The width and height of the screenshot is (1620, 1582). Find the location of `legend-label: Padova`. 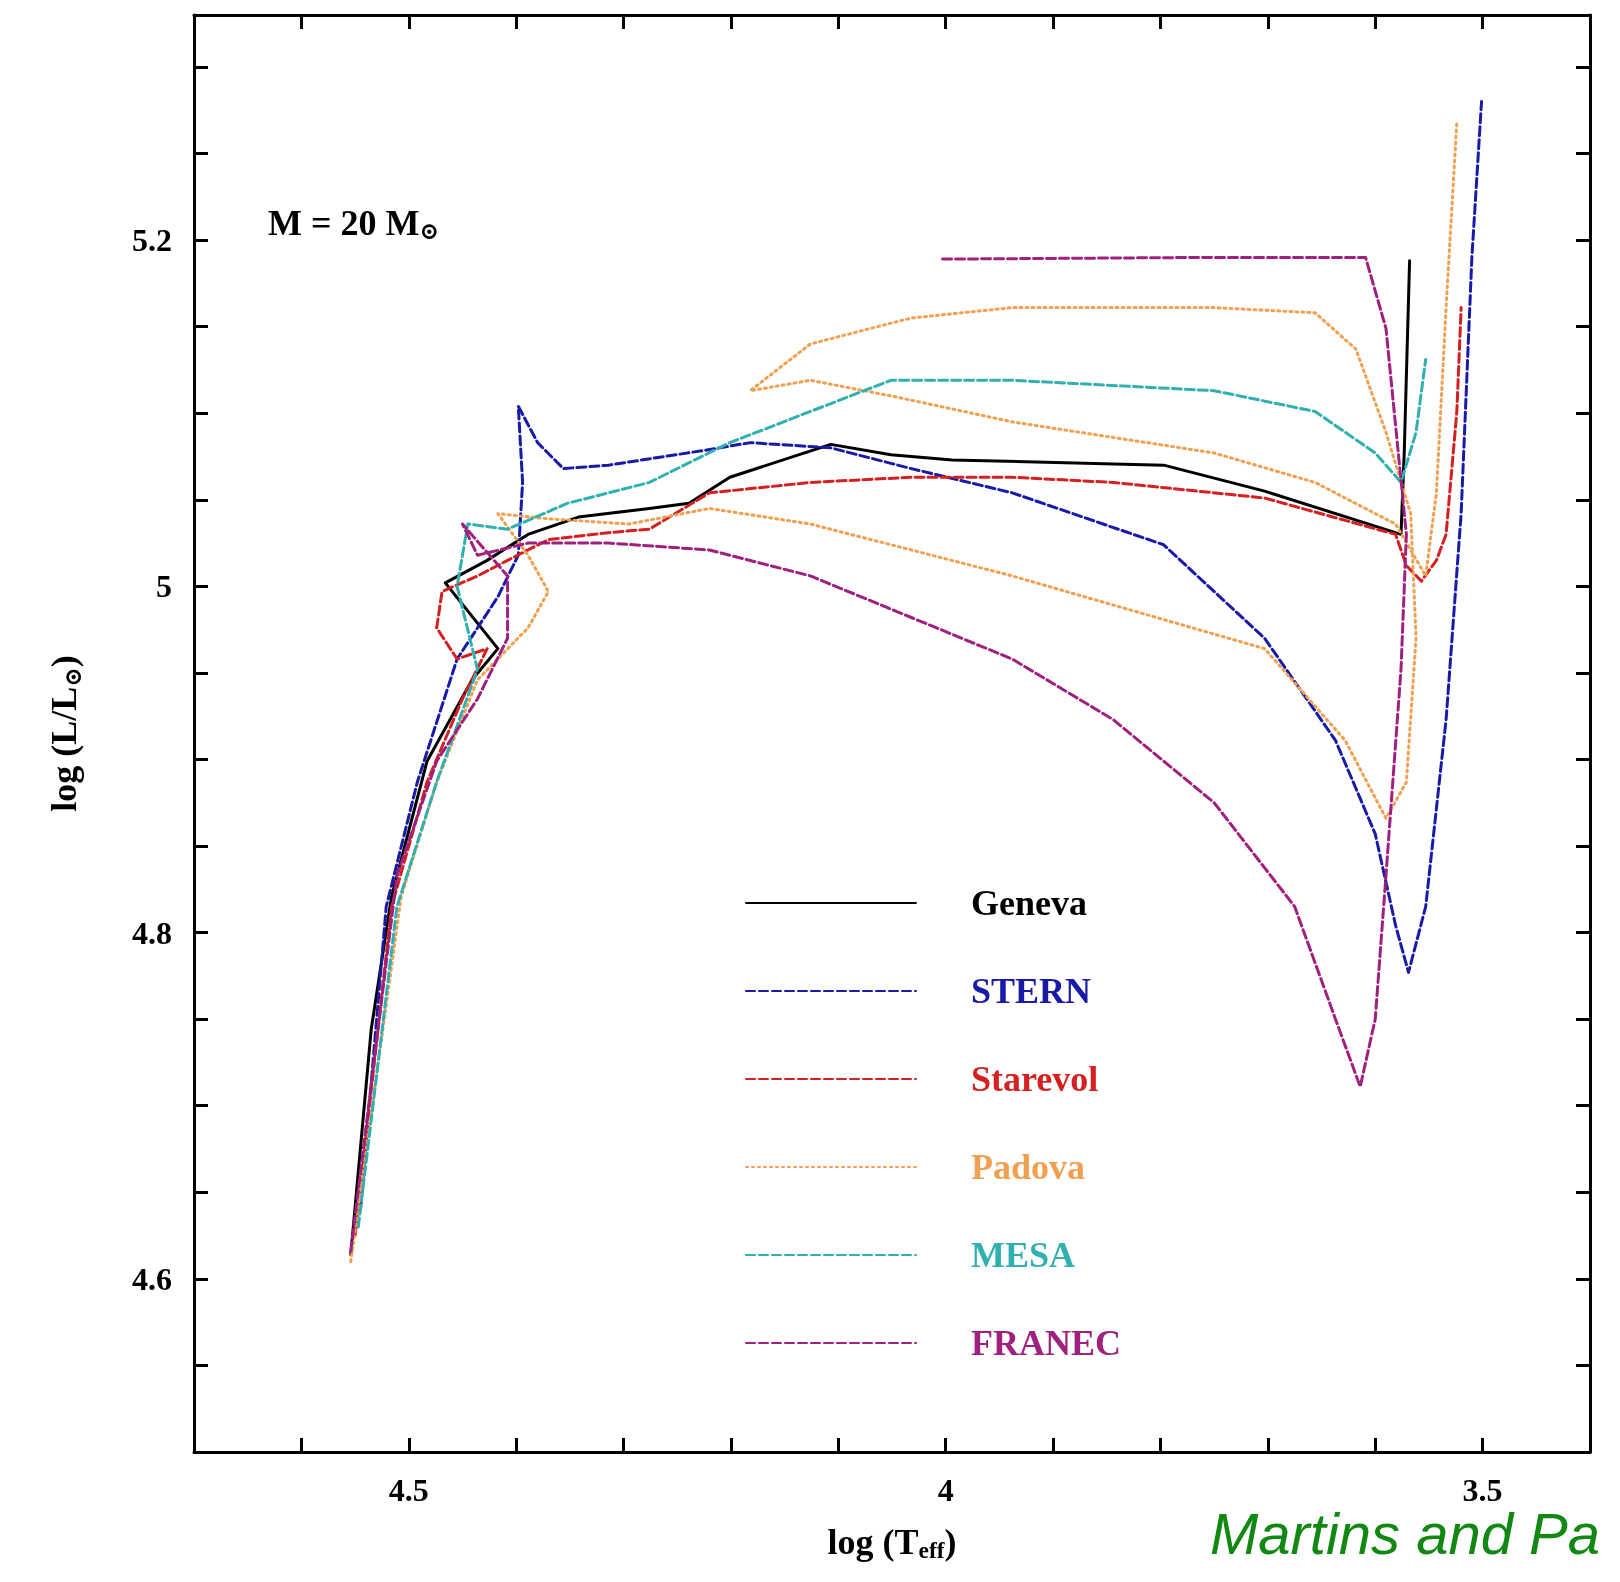

legend-label: Padova is located at coordinates (1028, 1167).